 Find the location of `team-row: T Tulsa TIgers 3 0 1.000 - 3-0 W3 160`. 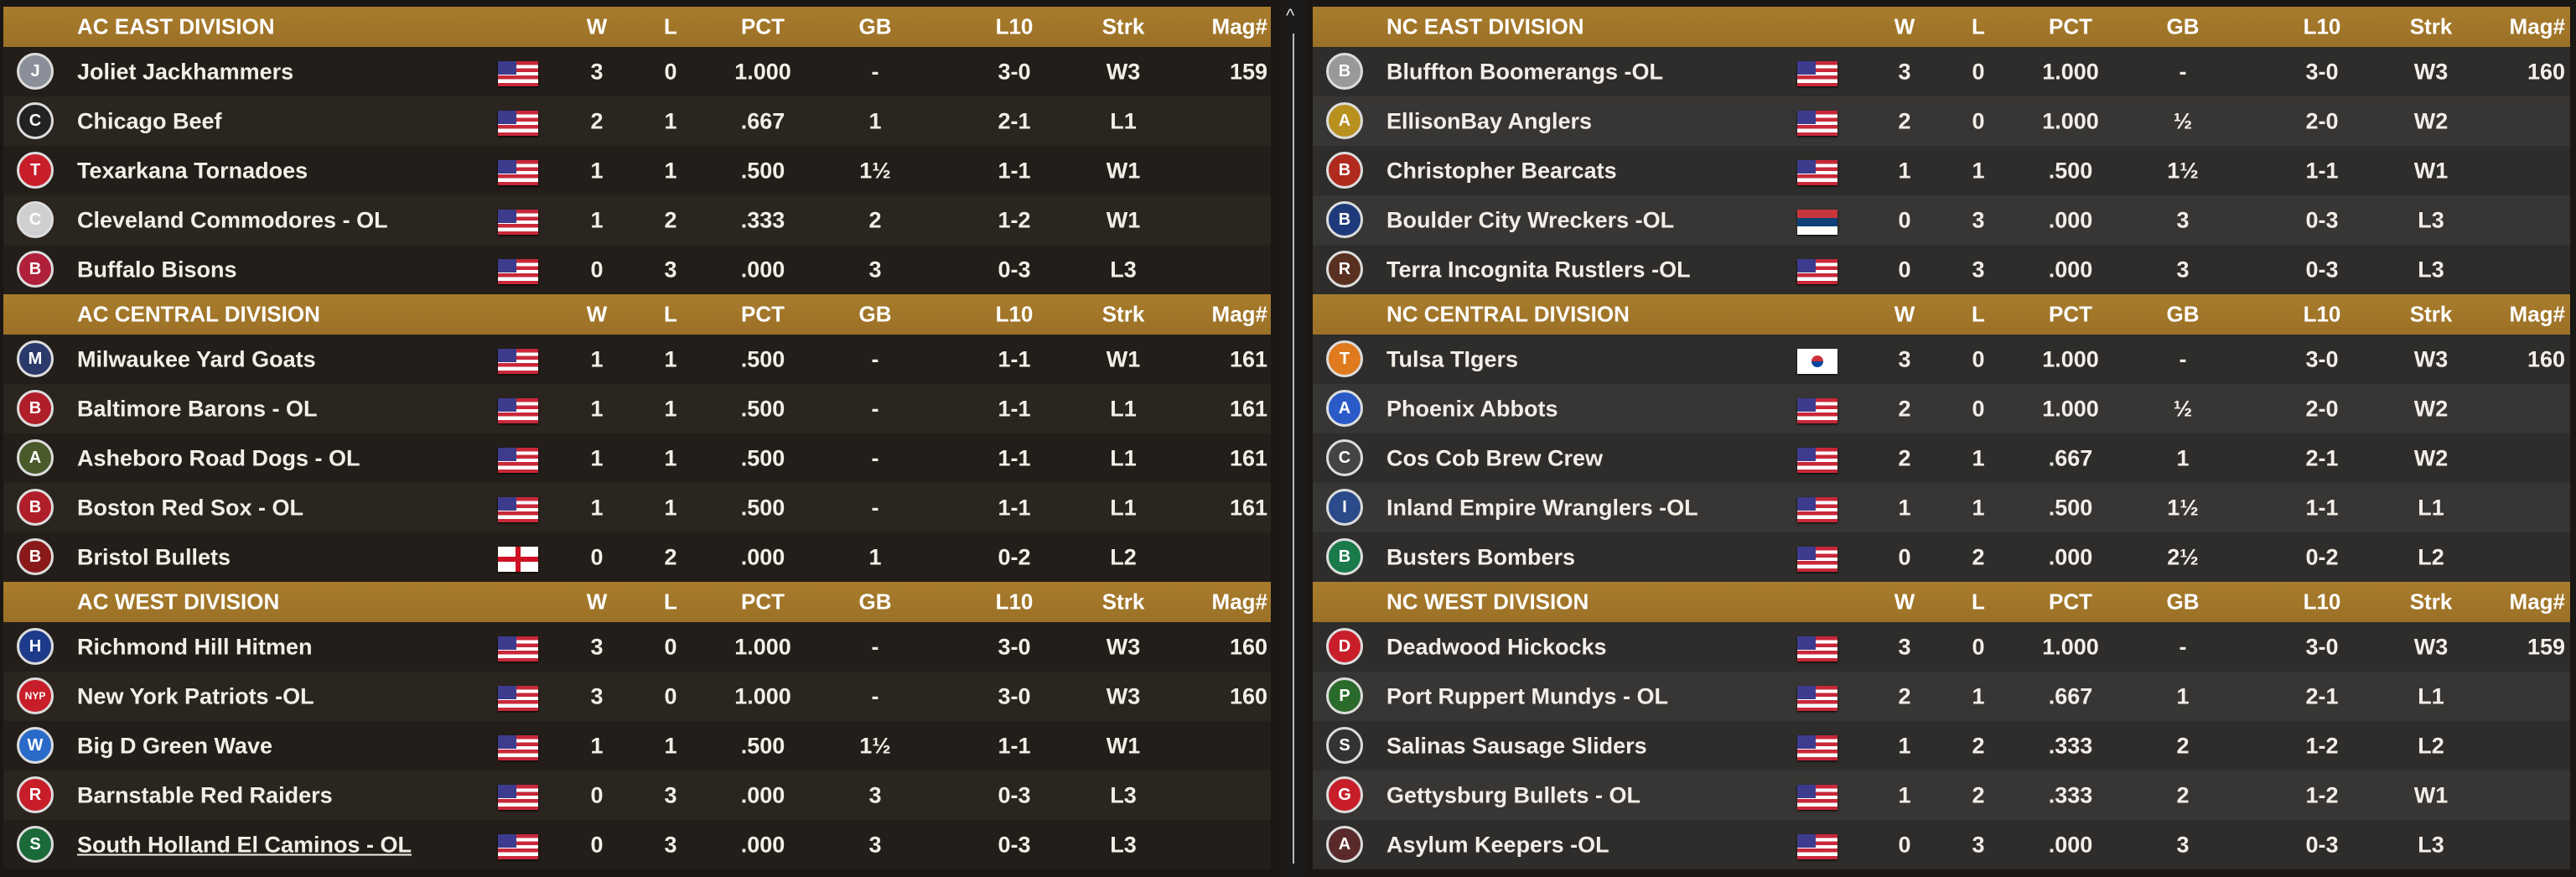

team-row: T Tulsa TIgers 3 0 1.000 - 3-0 W3 160 is located at coordinates (1941, 359).